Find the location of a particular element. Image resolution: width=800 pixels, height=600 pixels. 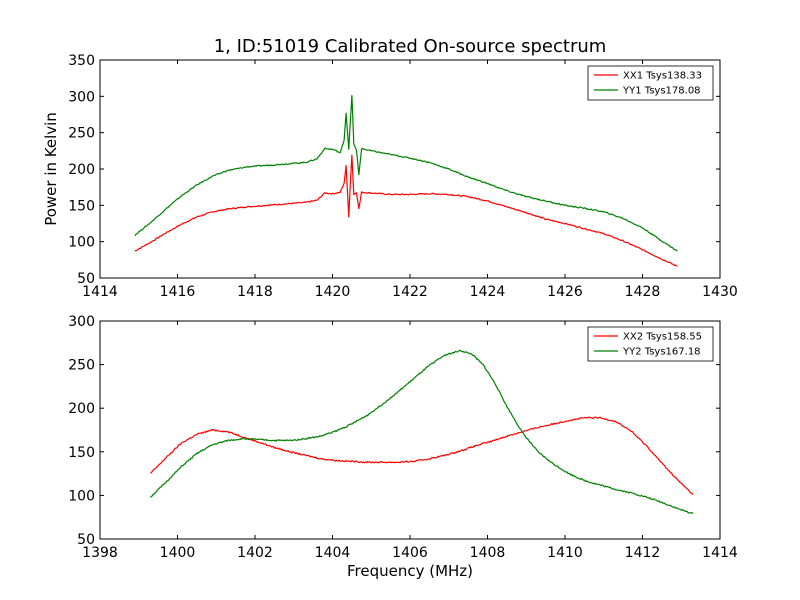

x-tick-label: 1428 is located at coordinates (643, 292).